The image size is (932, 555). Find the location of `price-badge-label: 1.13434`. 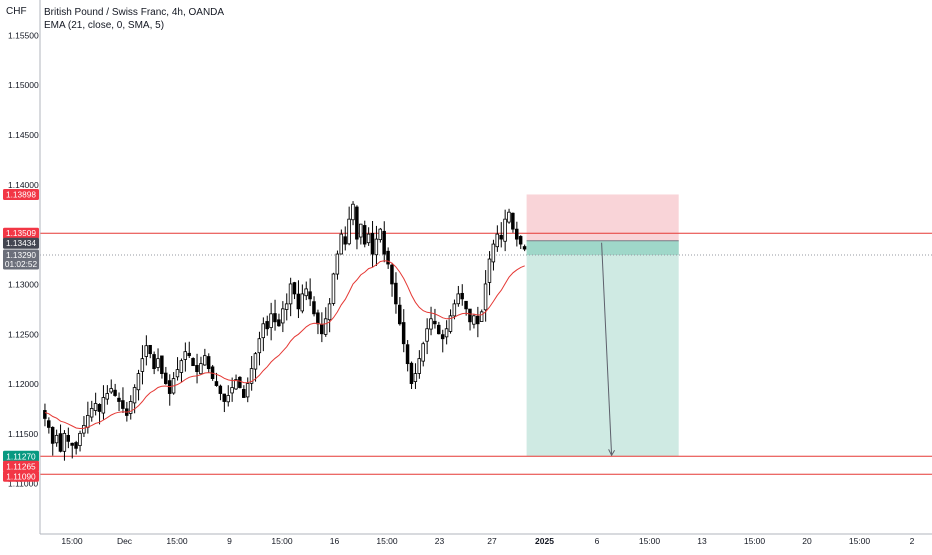

price-badge-label: 1.13434 is located at coordinates (21, 243).